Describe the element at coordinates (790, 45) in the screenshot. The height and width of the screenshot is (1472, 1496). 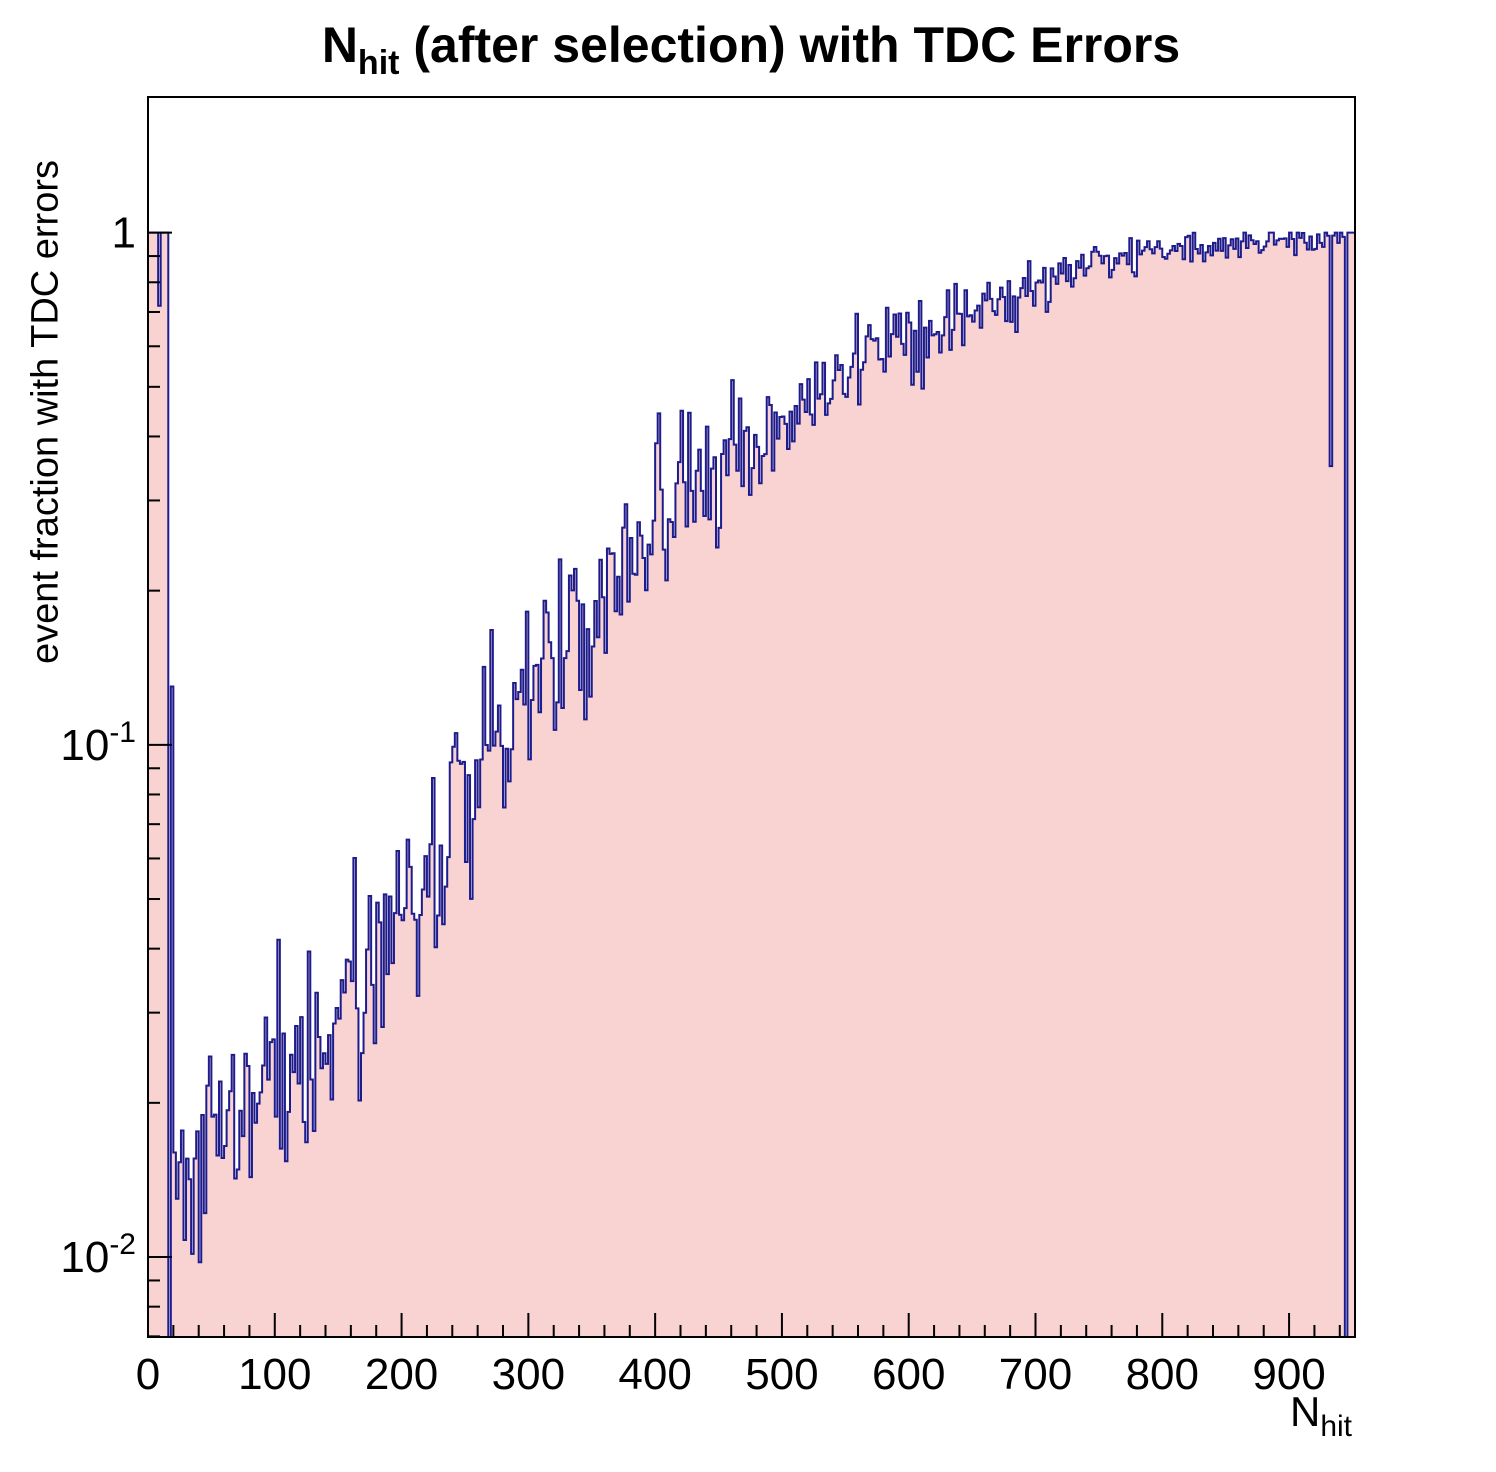
I see `chart-title-suffix: (after selection) with TDC Errors` at that location.